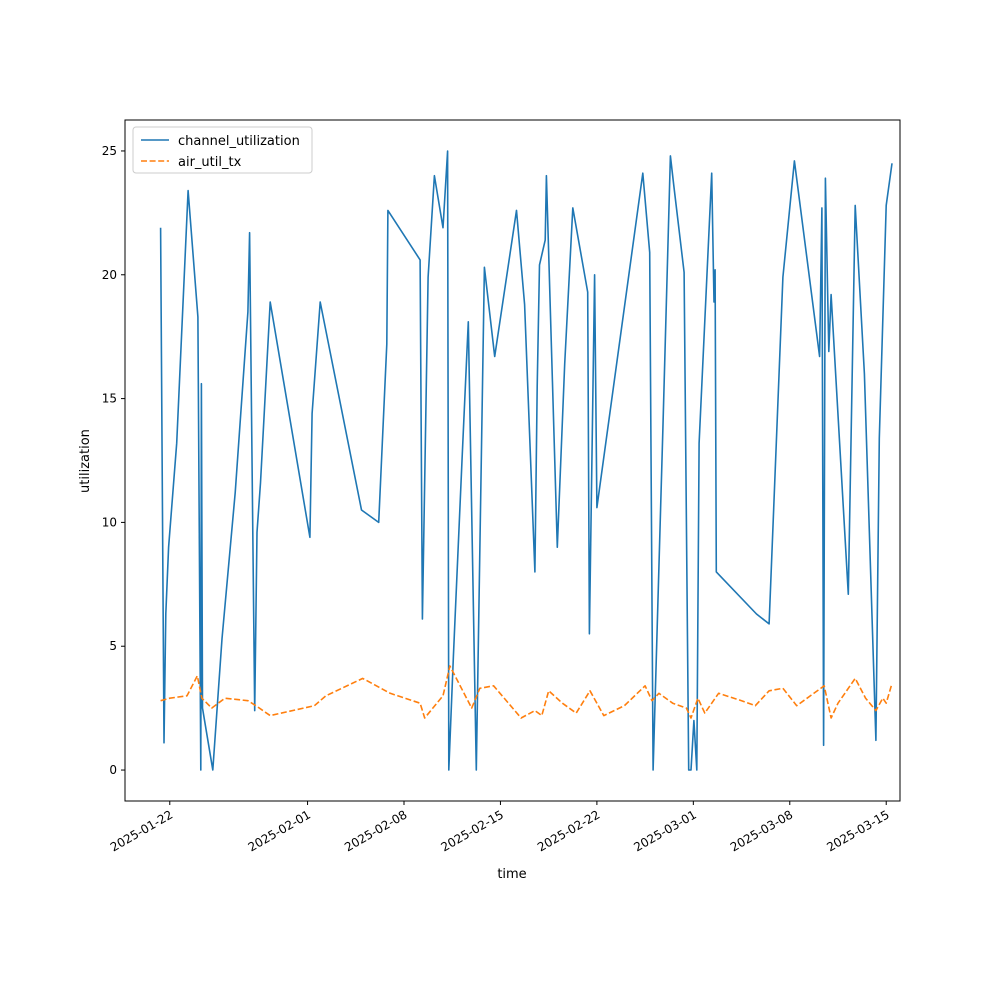  Describe the element at coordinates (141, 830) in the screenshot. I see `x-tick-label: 2025-01-22` at that location.